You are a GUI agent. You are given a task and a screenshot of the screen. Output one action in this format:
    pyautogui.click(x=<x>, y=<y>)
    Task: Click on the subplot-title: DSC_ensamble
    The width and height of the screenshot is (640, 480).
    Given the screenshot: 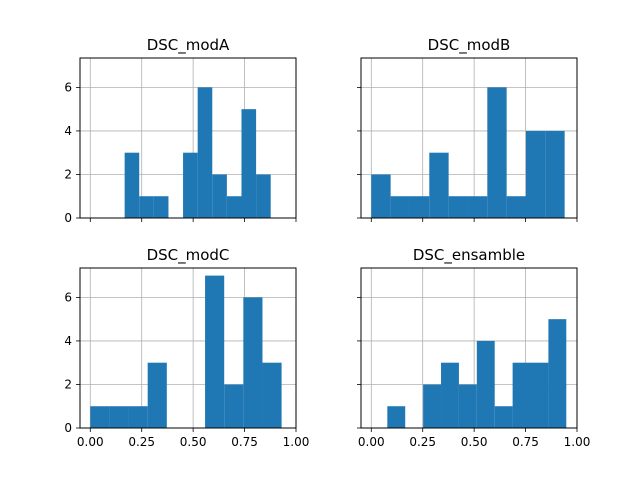 What is the action you would take?
    pyautogui.click(x=469, y=255)
    